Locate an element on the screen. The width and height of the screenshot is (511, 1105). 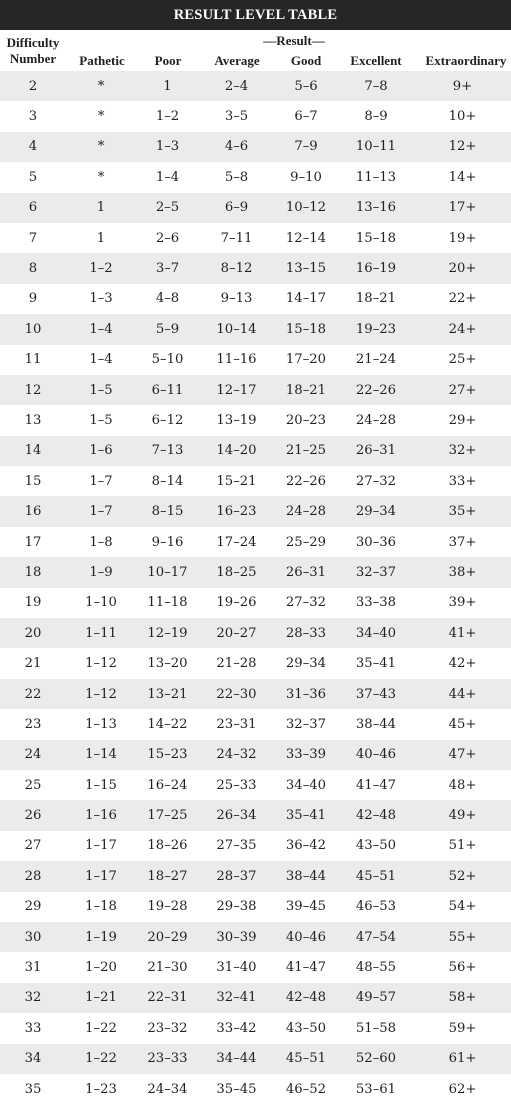
table-row: 10 1–4 5–9 10–14 15–18 19–23 24+ is located at coordinates (255, 329).